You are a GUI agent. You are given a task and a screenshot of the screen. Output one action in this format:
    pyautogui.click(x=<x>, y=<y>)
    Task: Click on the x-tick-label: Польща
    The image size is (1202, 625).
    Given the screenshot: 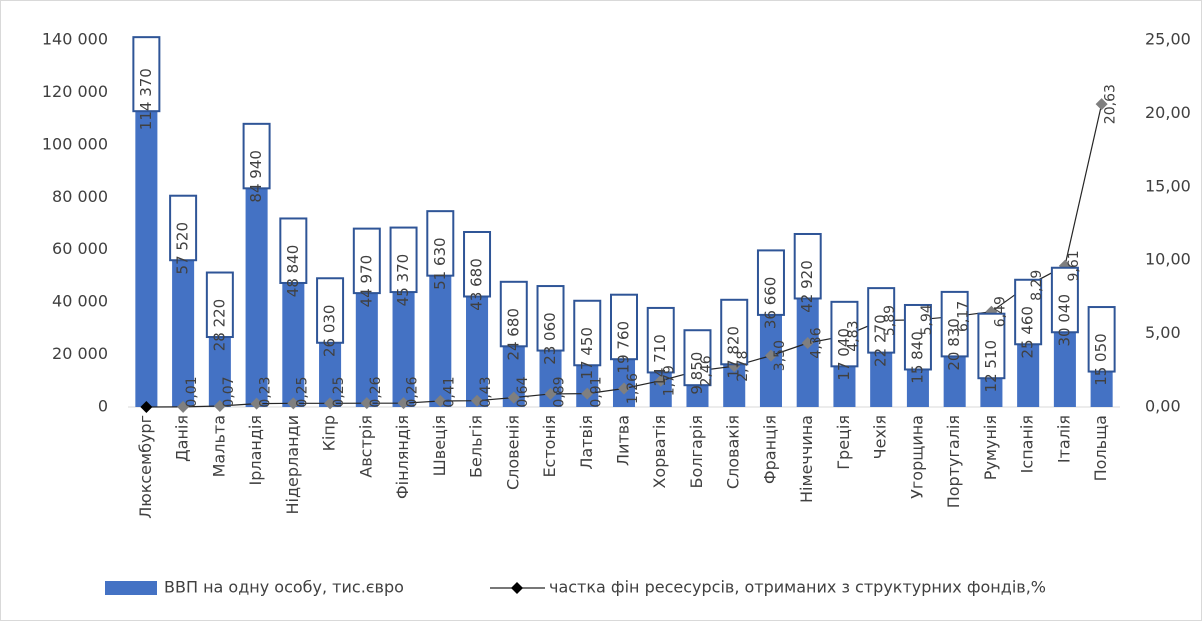 What is the action you would take?
    pyautogui.click(x=1100, y=448)
    